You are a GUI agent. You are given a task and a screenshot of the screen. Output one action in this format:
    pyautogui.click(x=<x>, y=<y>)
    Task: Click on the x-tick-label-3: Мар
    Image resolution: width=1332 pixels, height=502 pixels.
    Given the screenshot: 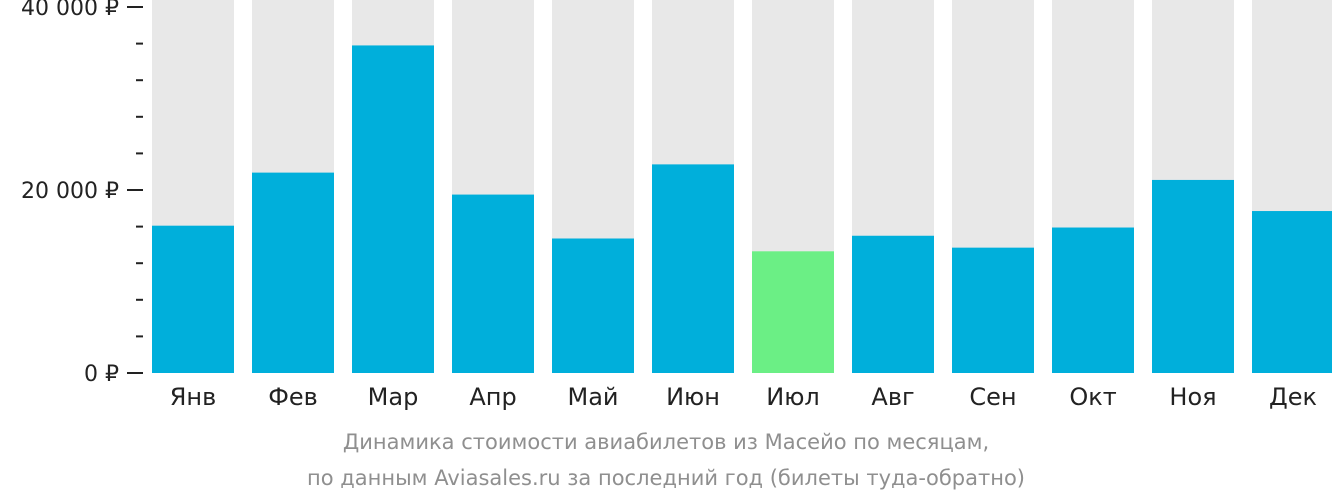 What is the action you would take?
    pyautogui.click(x=393, y=397)
    